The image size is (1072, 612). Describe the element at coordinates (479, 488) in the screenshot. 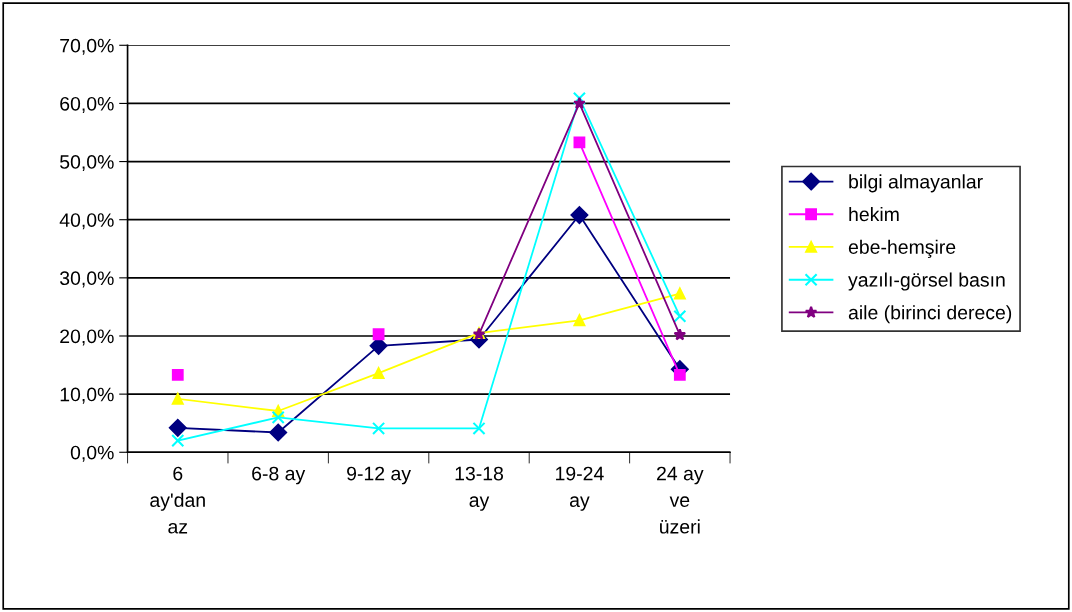

I see `x-tick-label: 13-18 ay` at that location.